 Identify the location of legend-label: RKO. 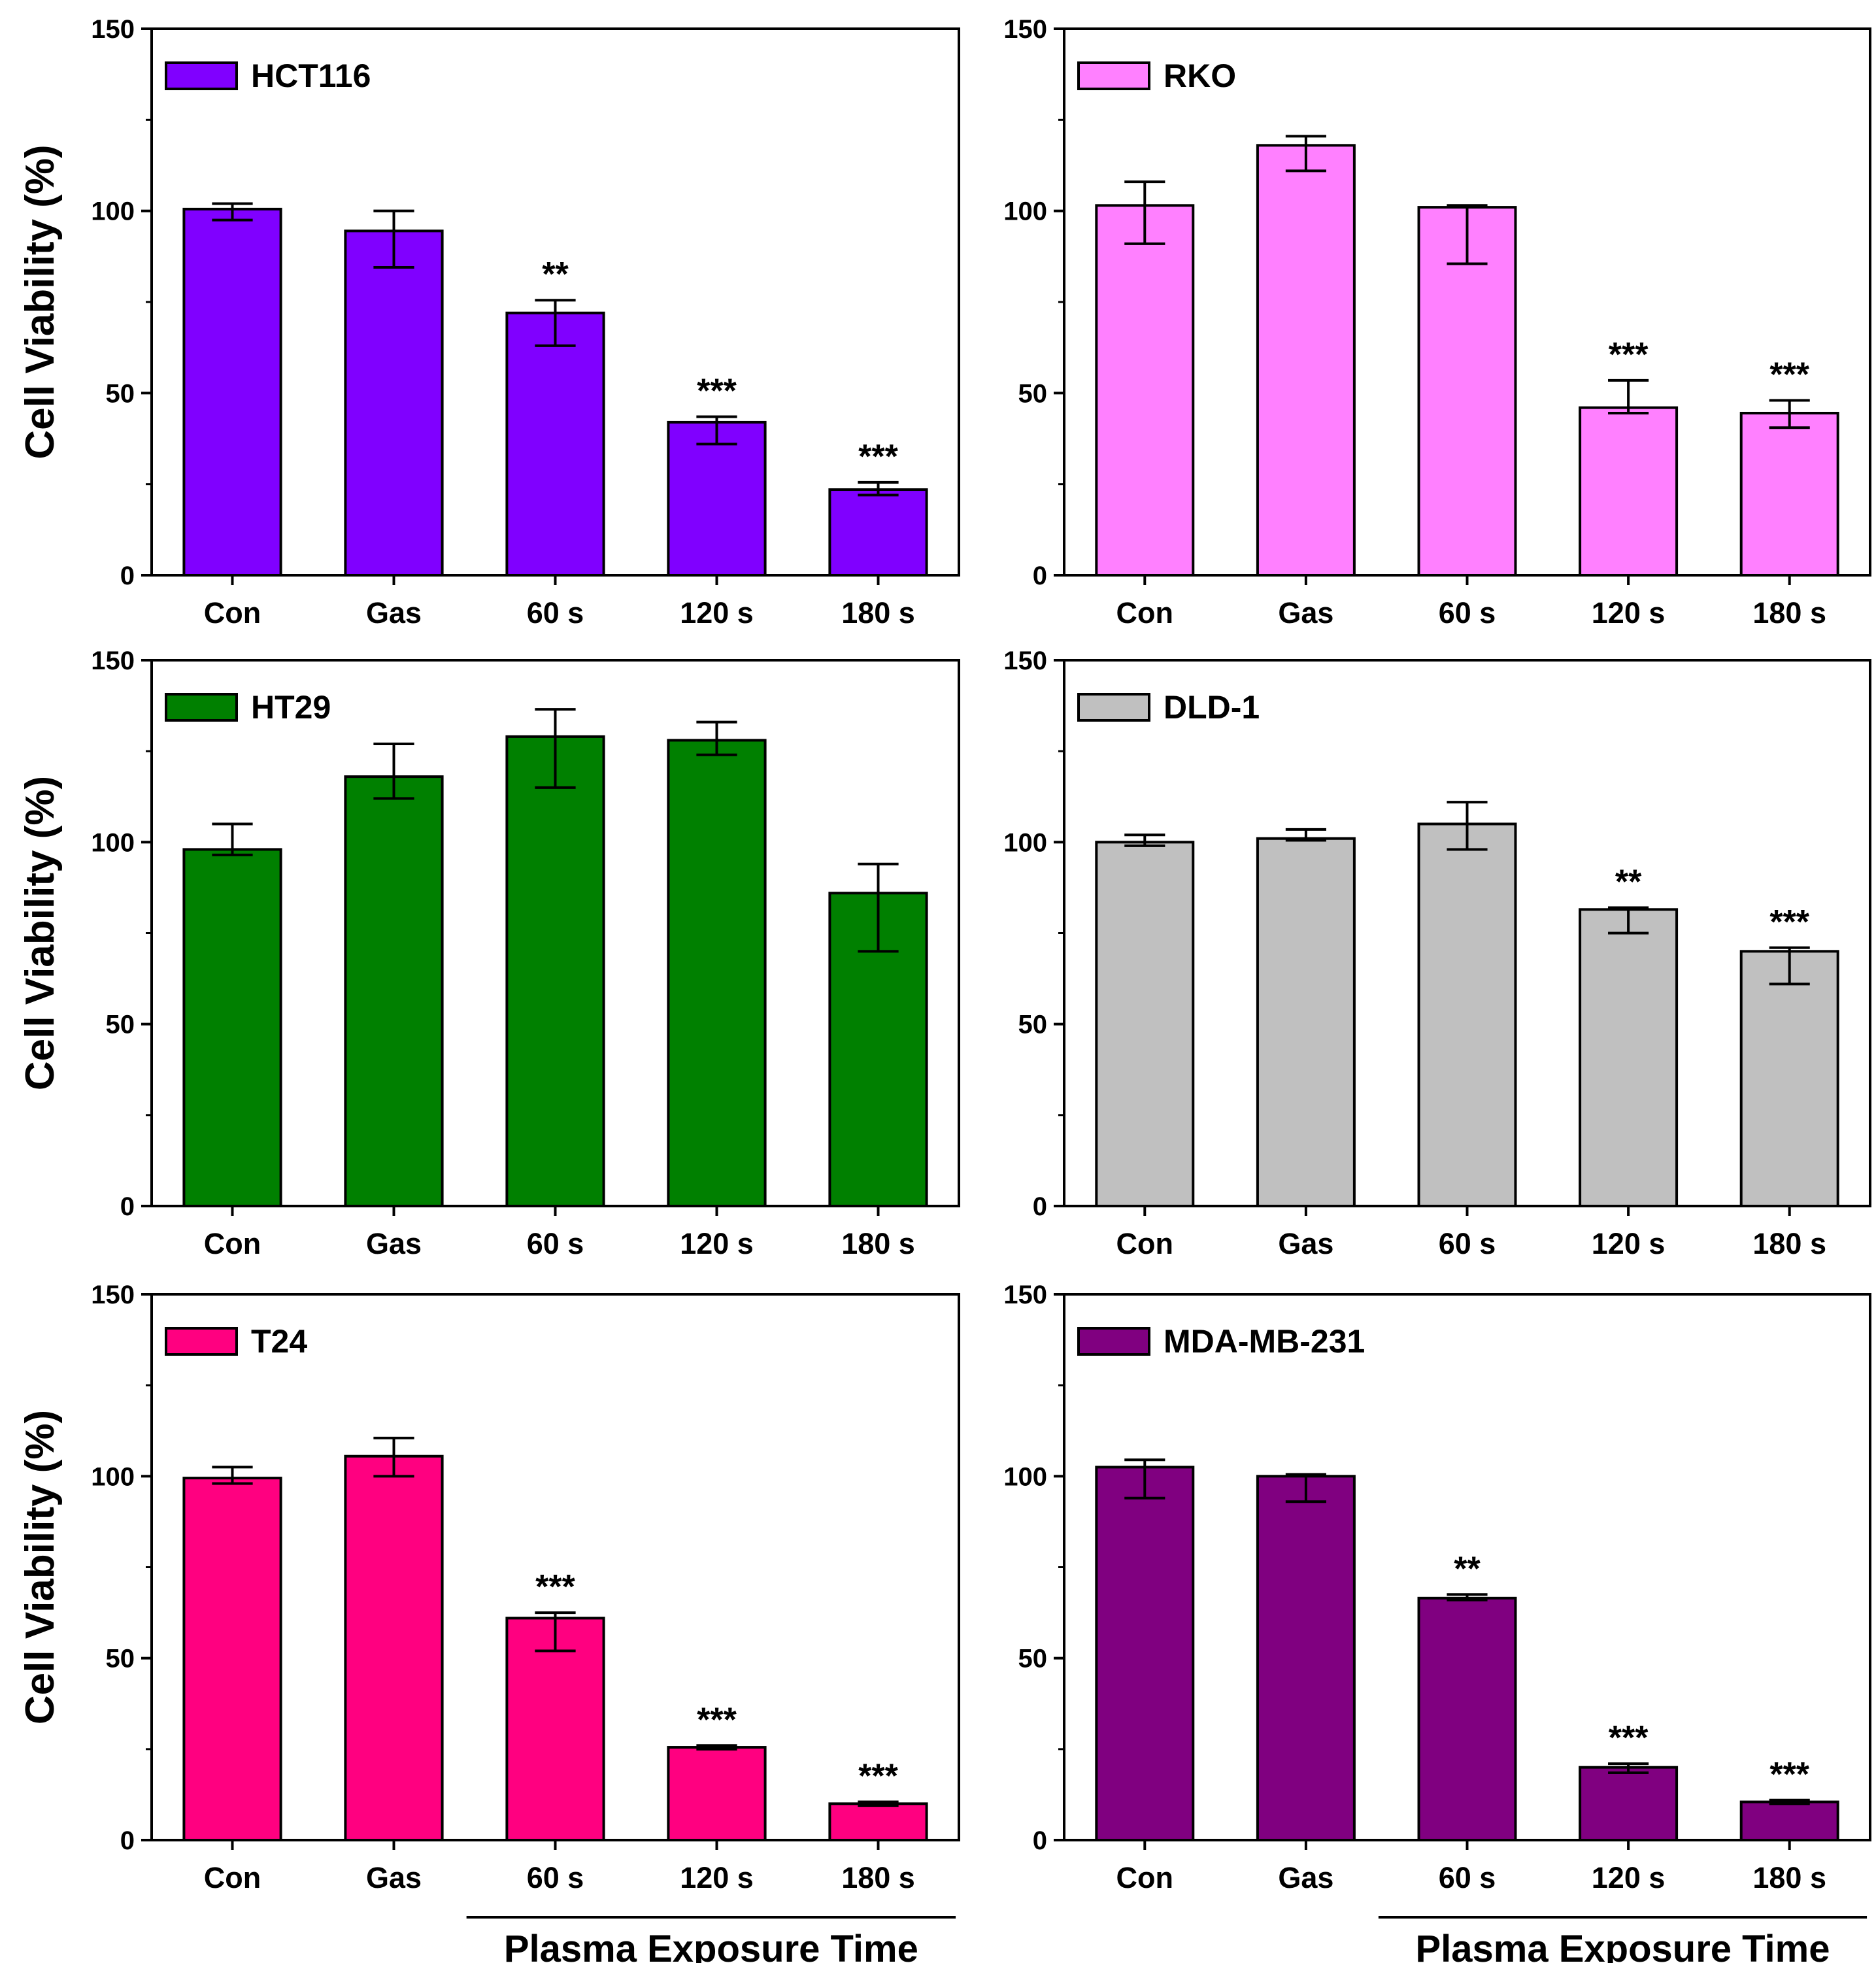
(1200, 76).